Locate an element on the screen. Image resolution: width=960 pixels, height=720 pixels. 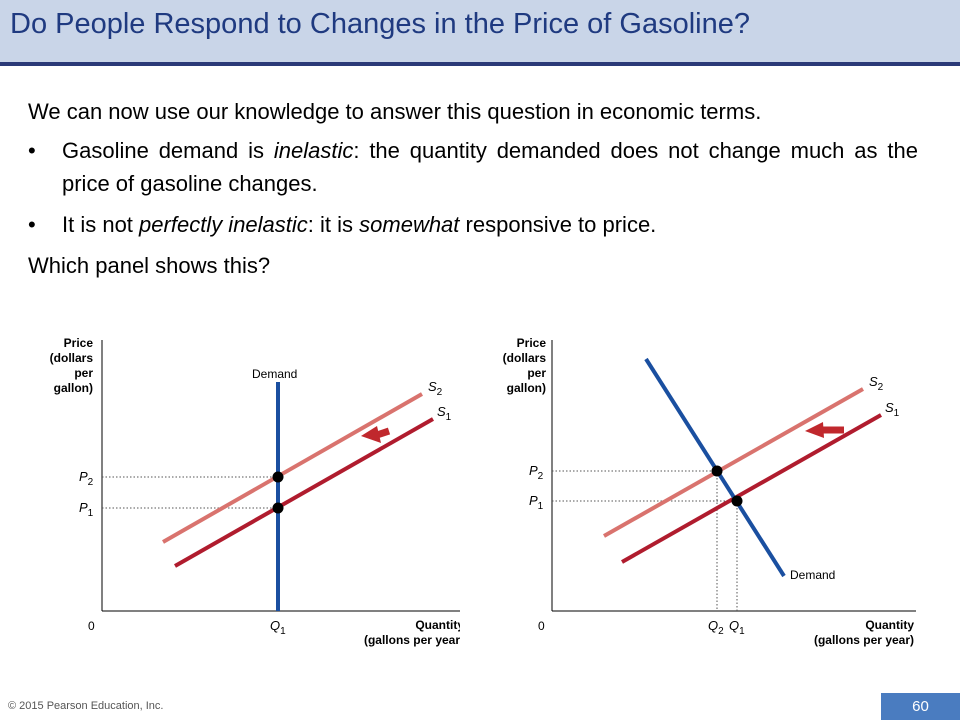
emphasis-text: inelastic is located at coordinates (313, 150).